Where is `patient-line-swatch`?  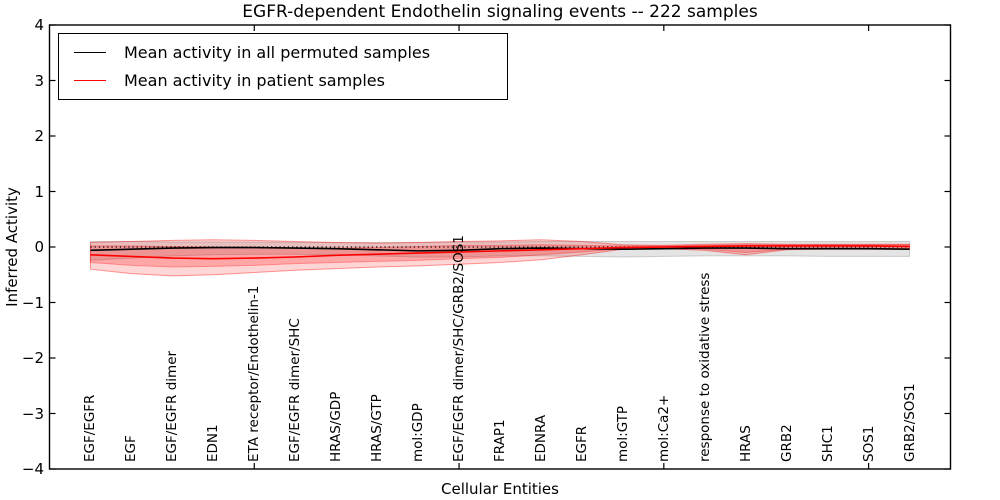 patient-line-swatch is located at coordinates (90, 80).